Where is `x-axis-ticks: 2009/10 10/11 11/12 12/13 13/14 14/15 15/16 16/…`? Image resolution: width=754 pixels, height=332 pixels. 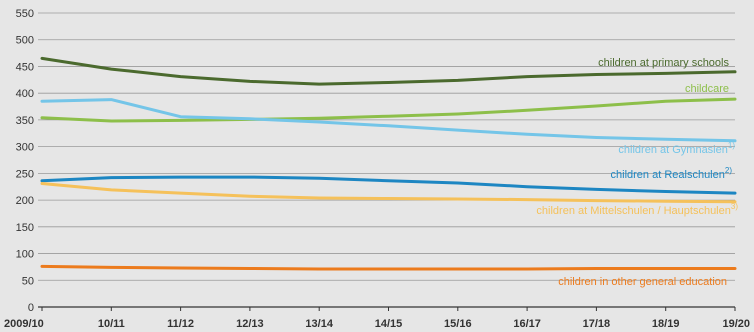 x-axis-ticks: 2009/10 10/11 11/12 12/13 13/14 14/15 15/16 16/… is located at coordinates (377, 318).